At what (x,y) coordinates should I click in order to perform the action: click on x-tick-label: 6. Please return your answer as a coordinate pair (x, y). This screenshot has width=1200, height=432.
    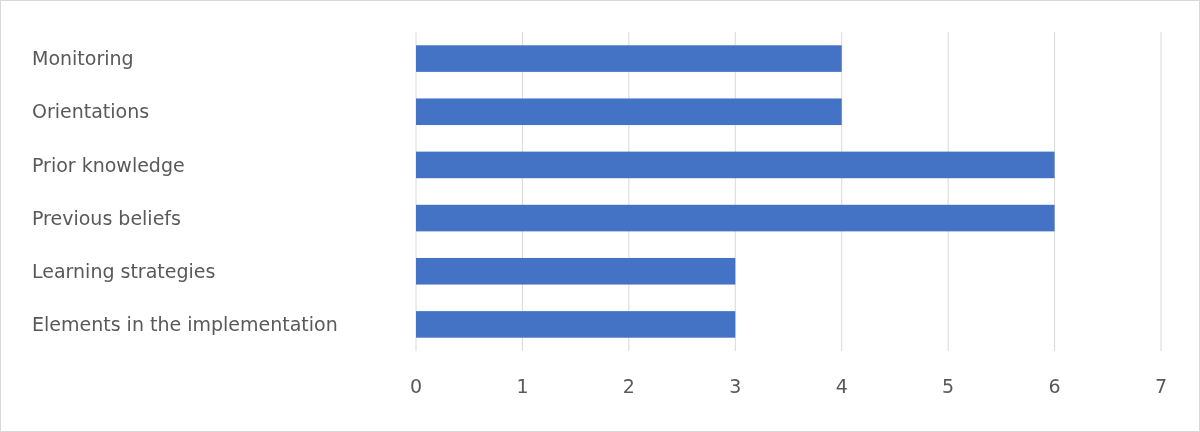
    Looking at the image, I should click on (1054, 385).